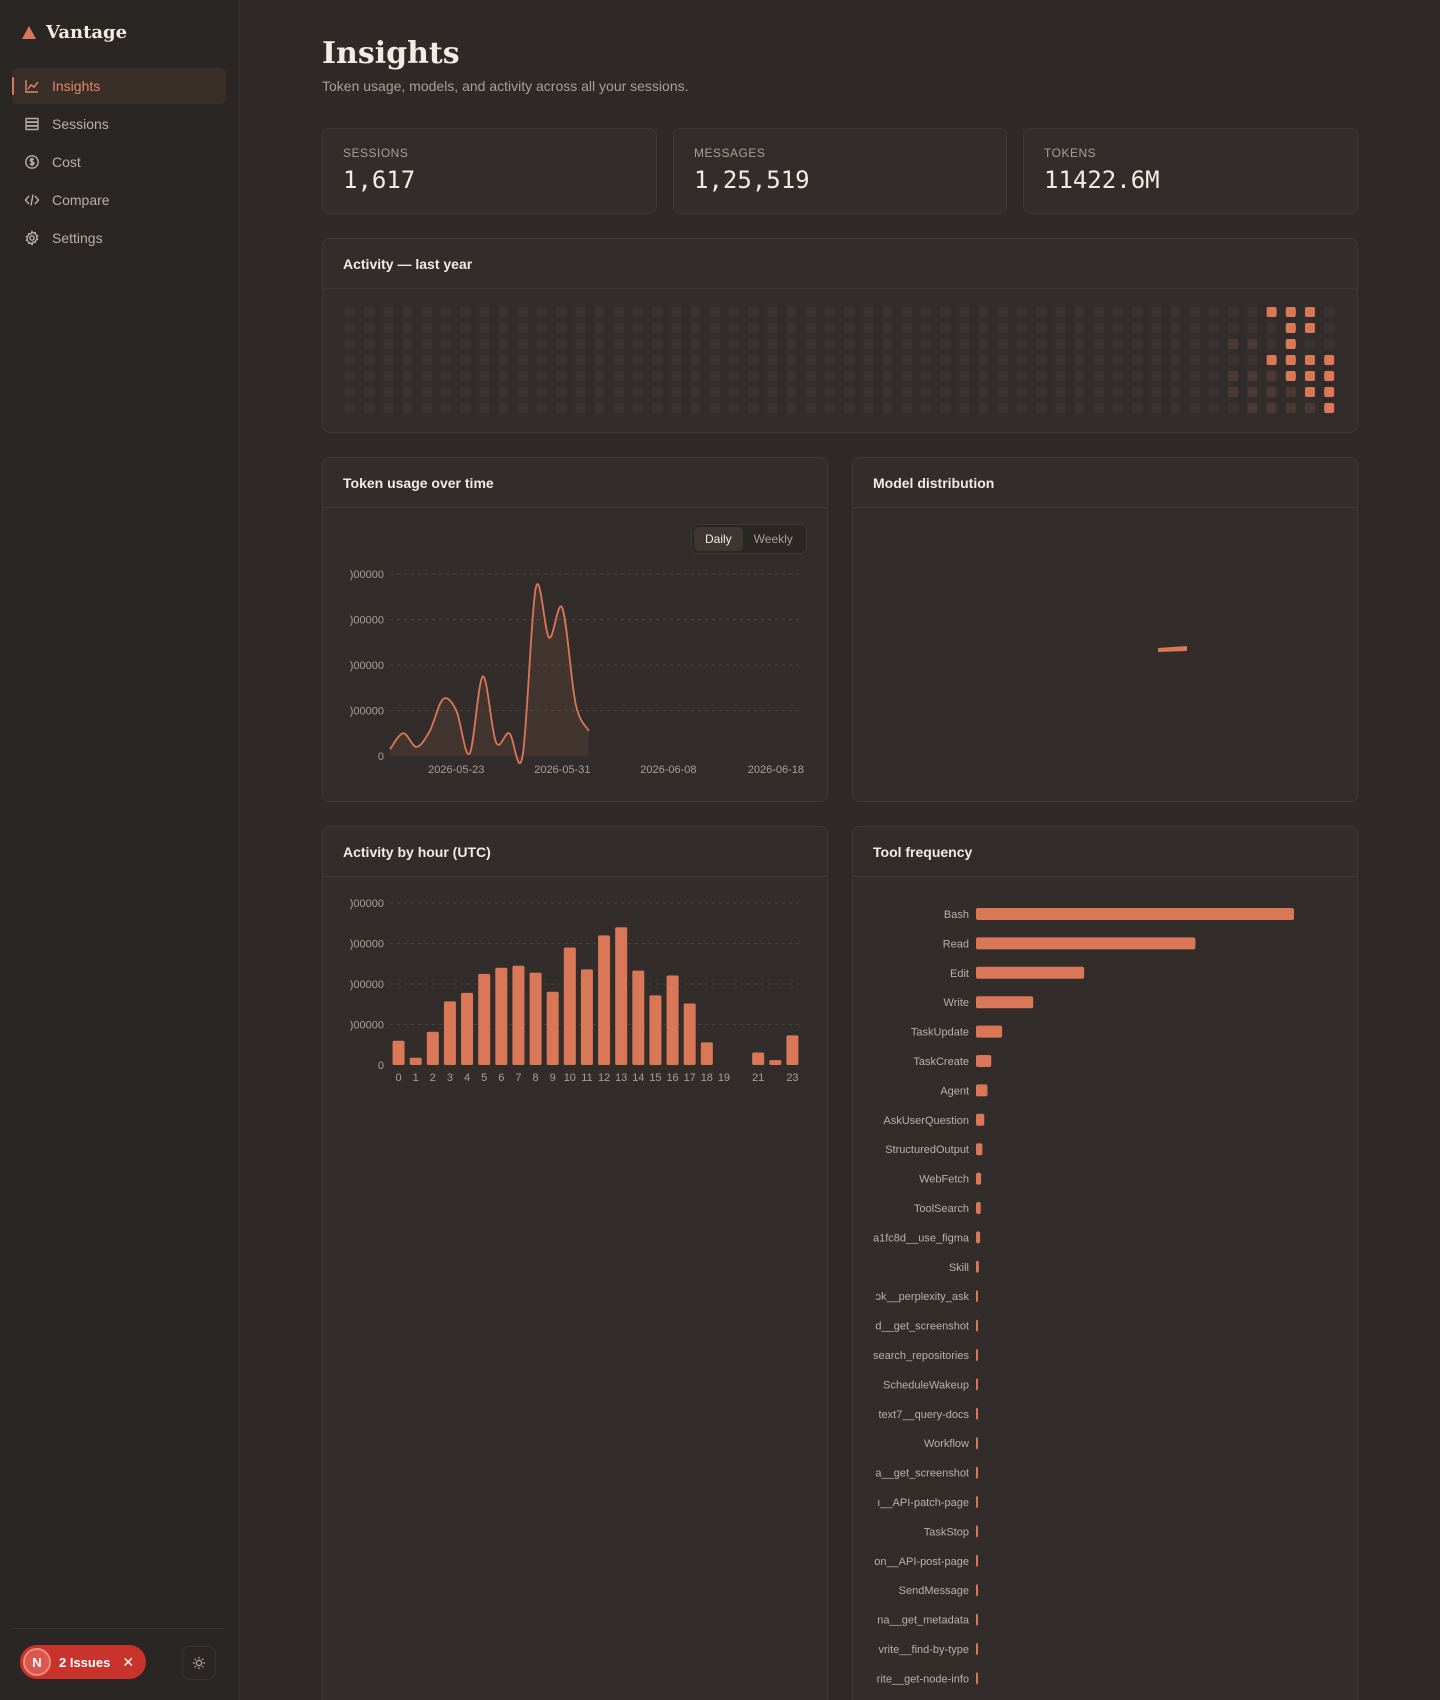  I want to click on theme-toggle-button, so click(199, 1663).